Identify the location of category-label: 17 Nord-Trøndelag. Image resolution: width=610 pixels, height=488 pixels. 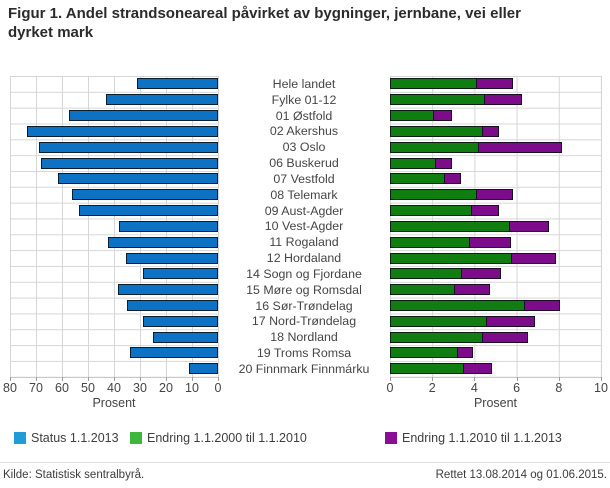
(304, 321).